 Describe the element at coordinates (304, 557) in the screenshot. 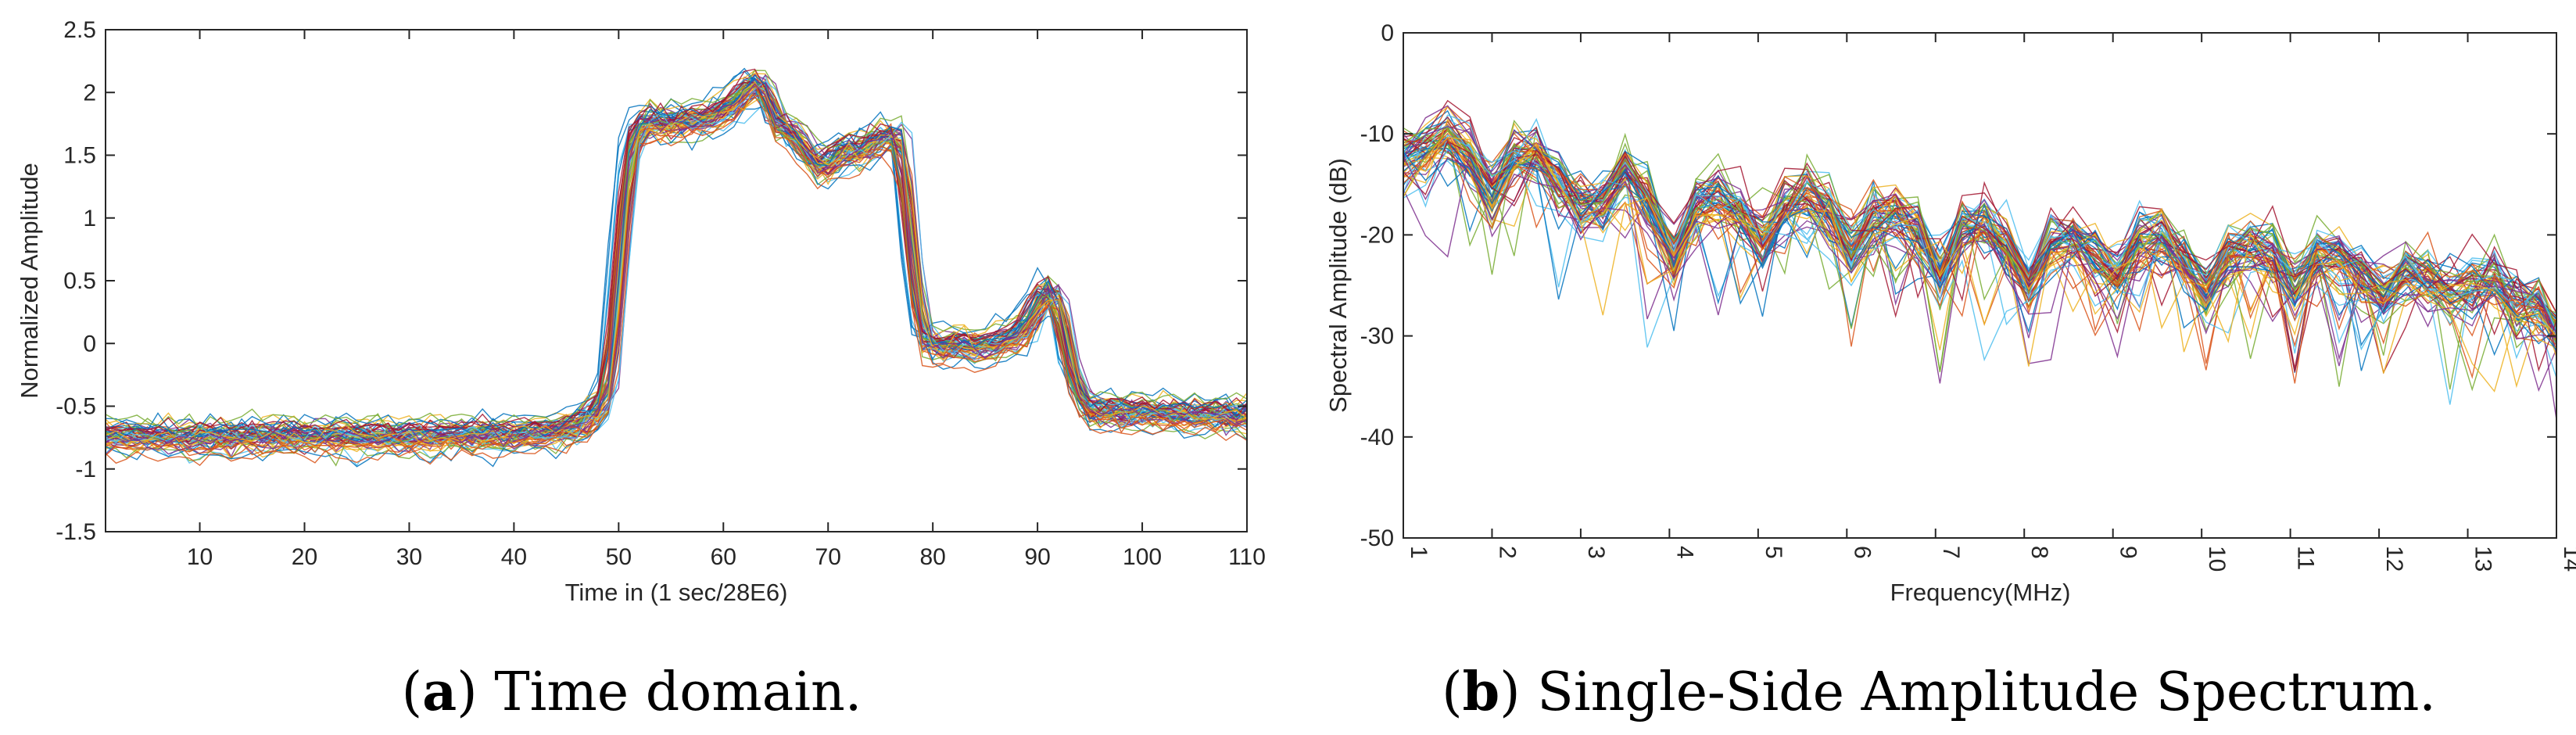

I see `x-tick-label-a-1: 20` at that location.